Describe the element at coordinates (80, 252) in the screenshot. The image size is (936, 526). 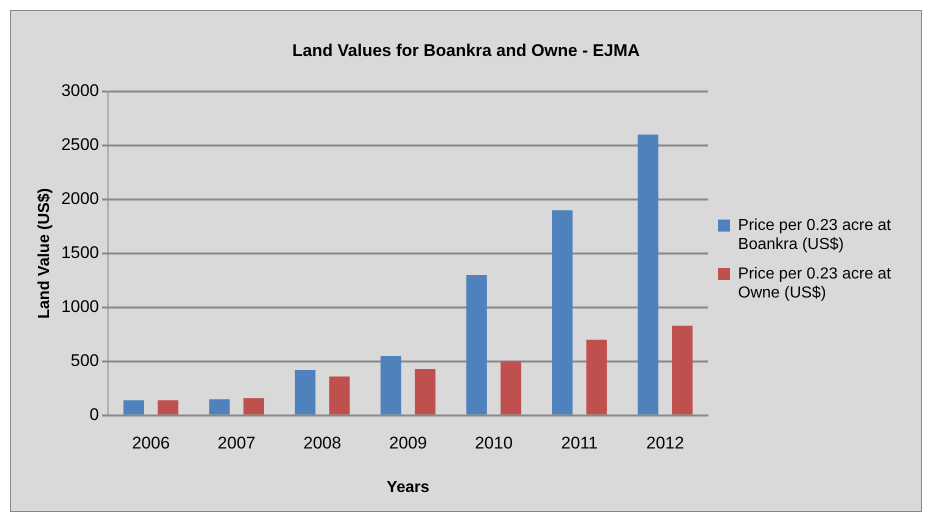
I see `y-tick-label: 1500` at that location.